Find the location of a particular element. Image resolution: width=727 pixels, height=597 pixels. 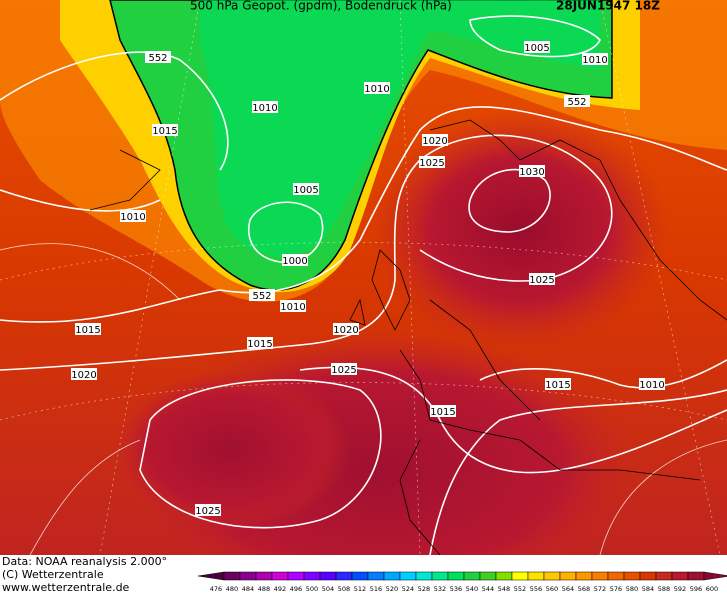

legend-value: 496 is located at coordinates (296, 589).